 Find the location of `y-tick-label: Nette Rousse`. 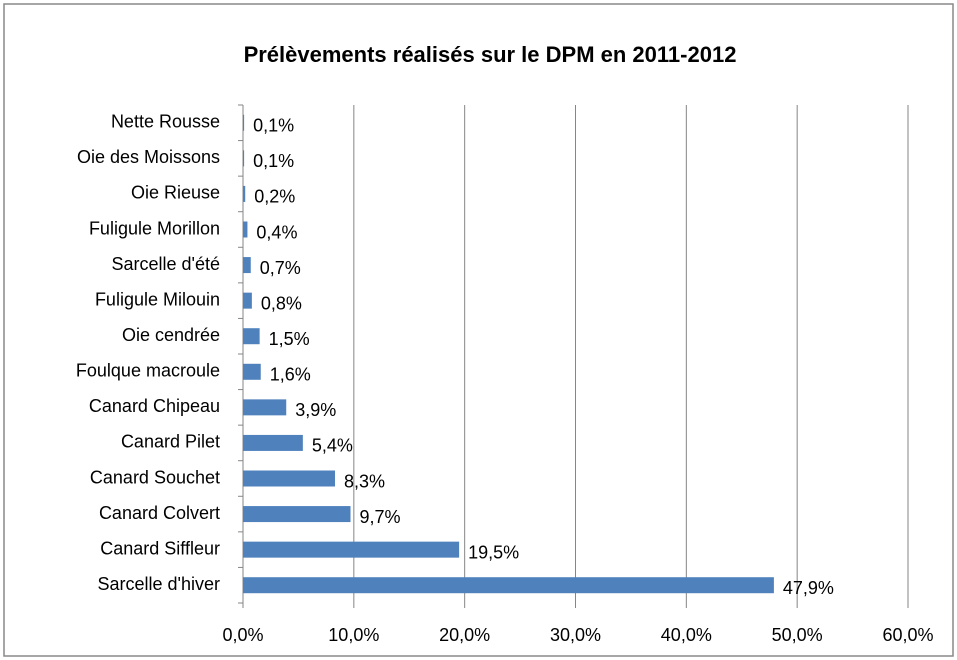

y-tick-label: Nette Rousse is located at coordinates (165, 122).